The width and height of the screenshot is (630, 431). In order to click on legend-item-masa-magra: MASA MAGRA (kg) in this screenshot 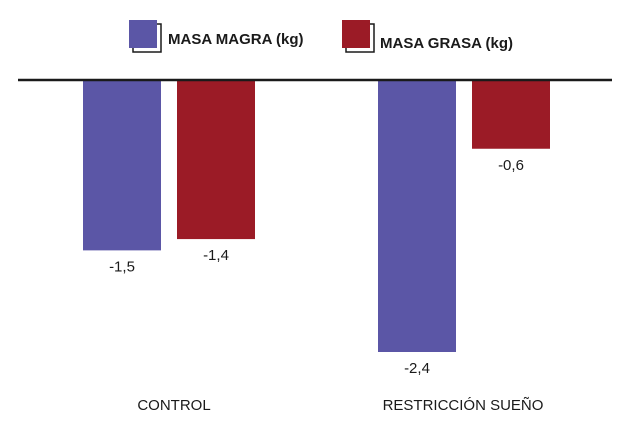, I will do `click(216, 36)`.